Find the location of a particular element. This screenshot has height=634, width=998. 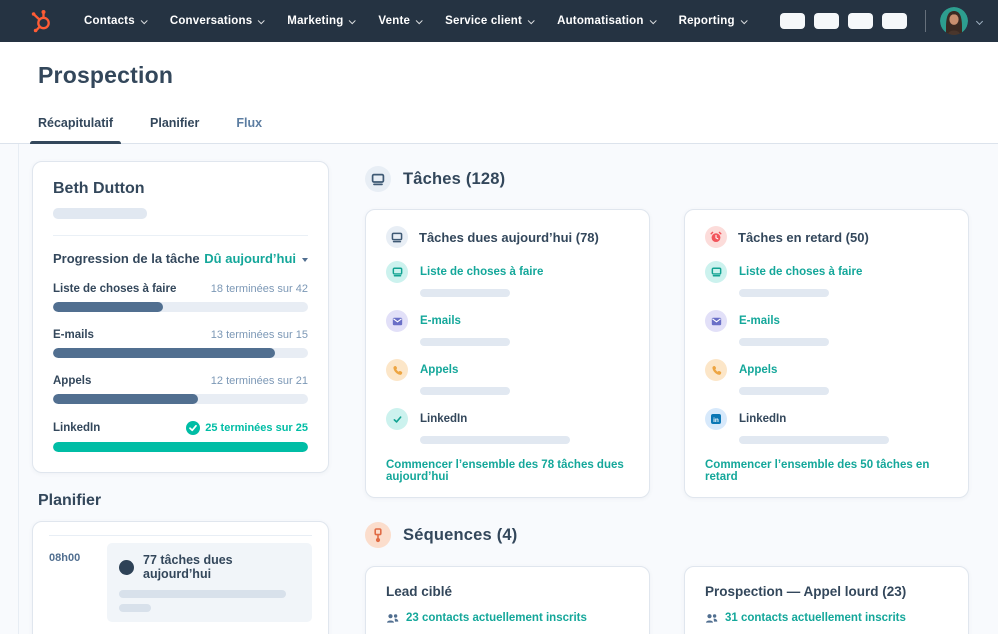

task-type-linkedin: in LinkedIn is located at coordinates (826, 426).